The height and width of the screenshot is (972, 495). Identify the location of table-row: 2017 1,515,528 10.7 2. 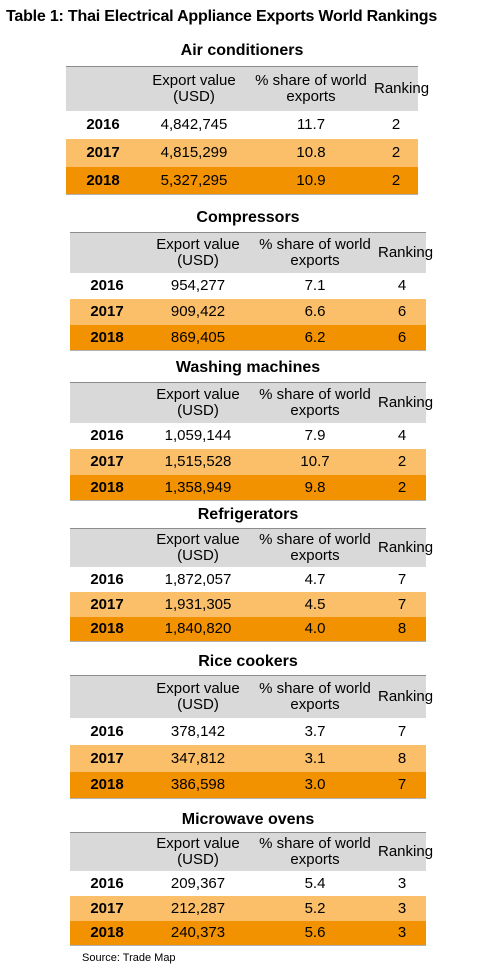
(248, 461).